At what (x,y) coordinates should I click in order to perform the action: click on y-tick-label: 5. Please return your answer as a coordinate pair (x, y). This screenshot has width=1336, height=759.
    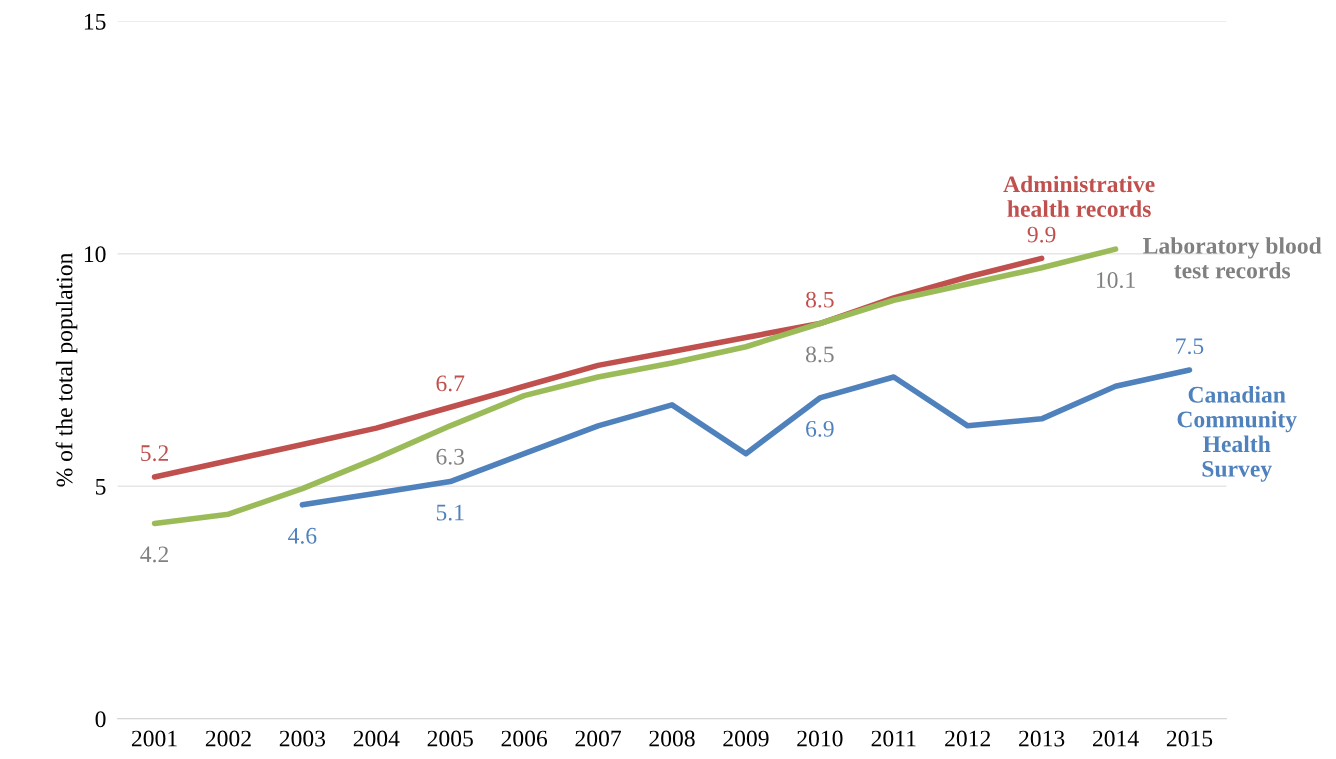
    Looking at the image, I should click on (101, 487).